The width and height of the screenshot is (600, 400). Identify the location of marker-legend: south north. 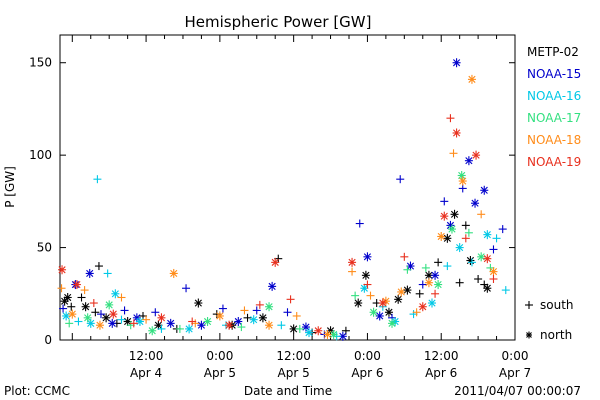
(549, 320).